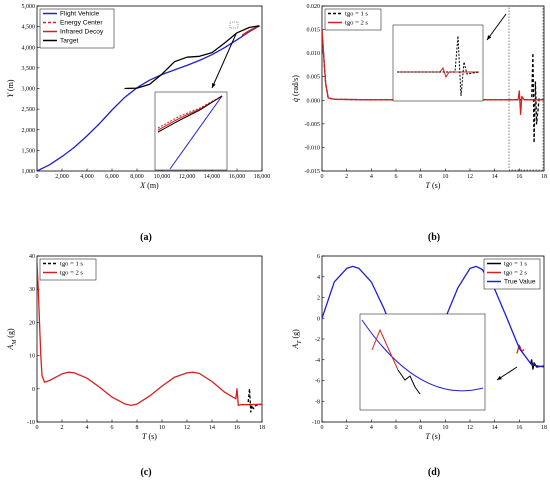  Describe the element at coordinates (29, 90) in the screenshot. I see `y-tick-label: 3,000` at that location.